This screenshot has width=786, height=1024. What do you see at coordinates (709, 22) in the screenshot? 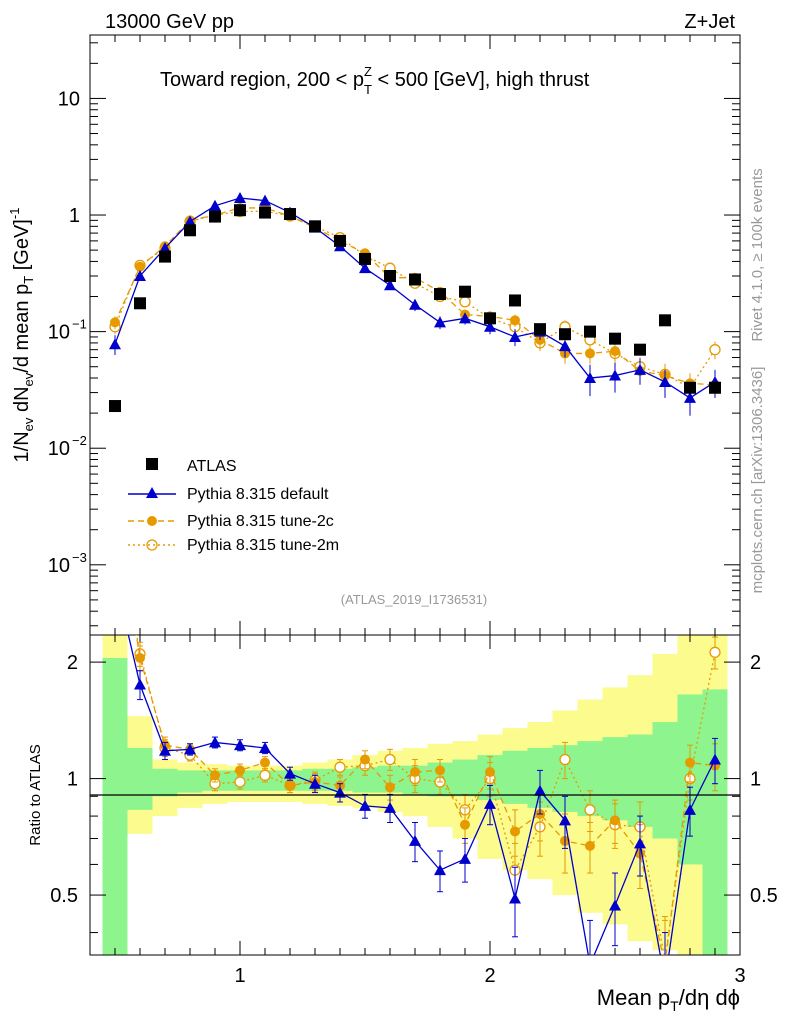
I see `process-label: Z+Jet` at bounding box center [709, 22].